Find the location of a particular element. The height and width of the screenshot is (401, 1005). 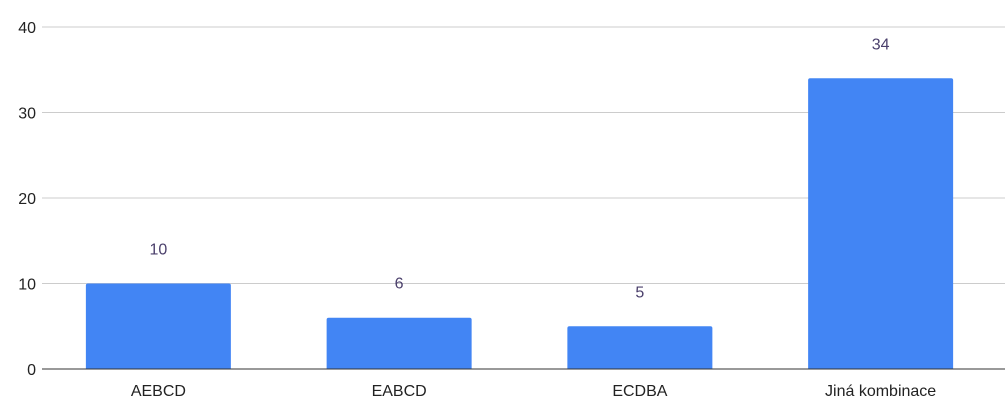

data-label: 6 is located at coordinates (399, 284).